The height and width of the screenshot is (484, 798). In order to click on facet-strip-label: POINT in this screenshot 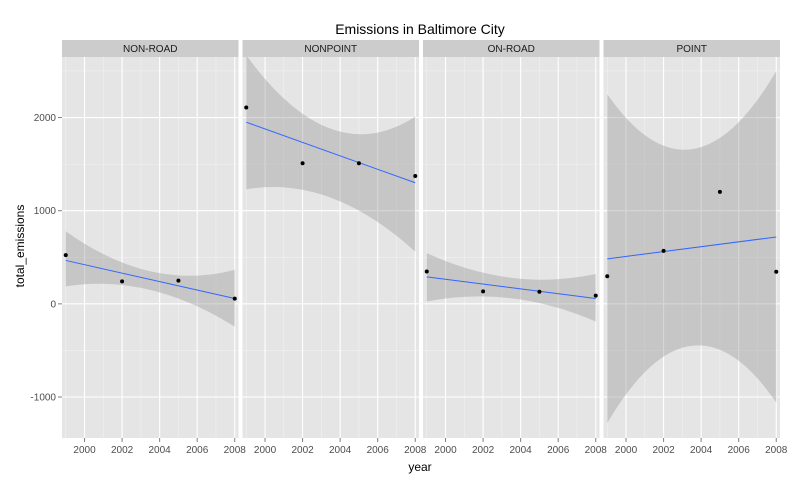, I will do `click(691, 49)`.